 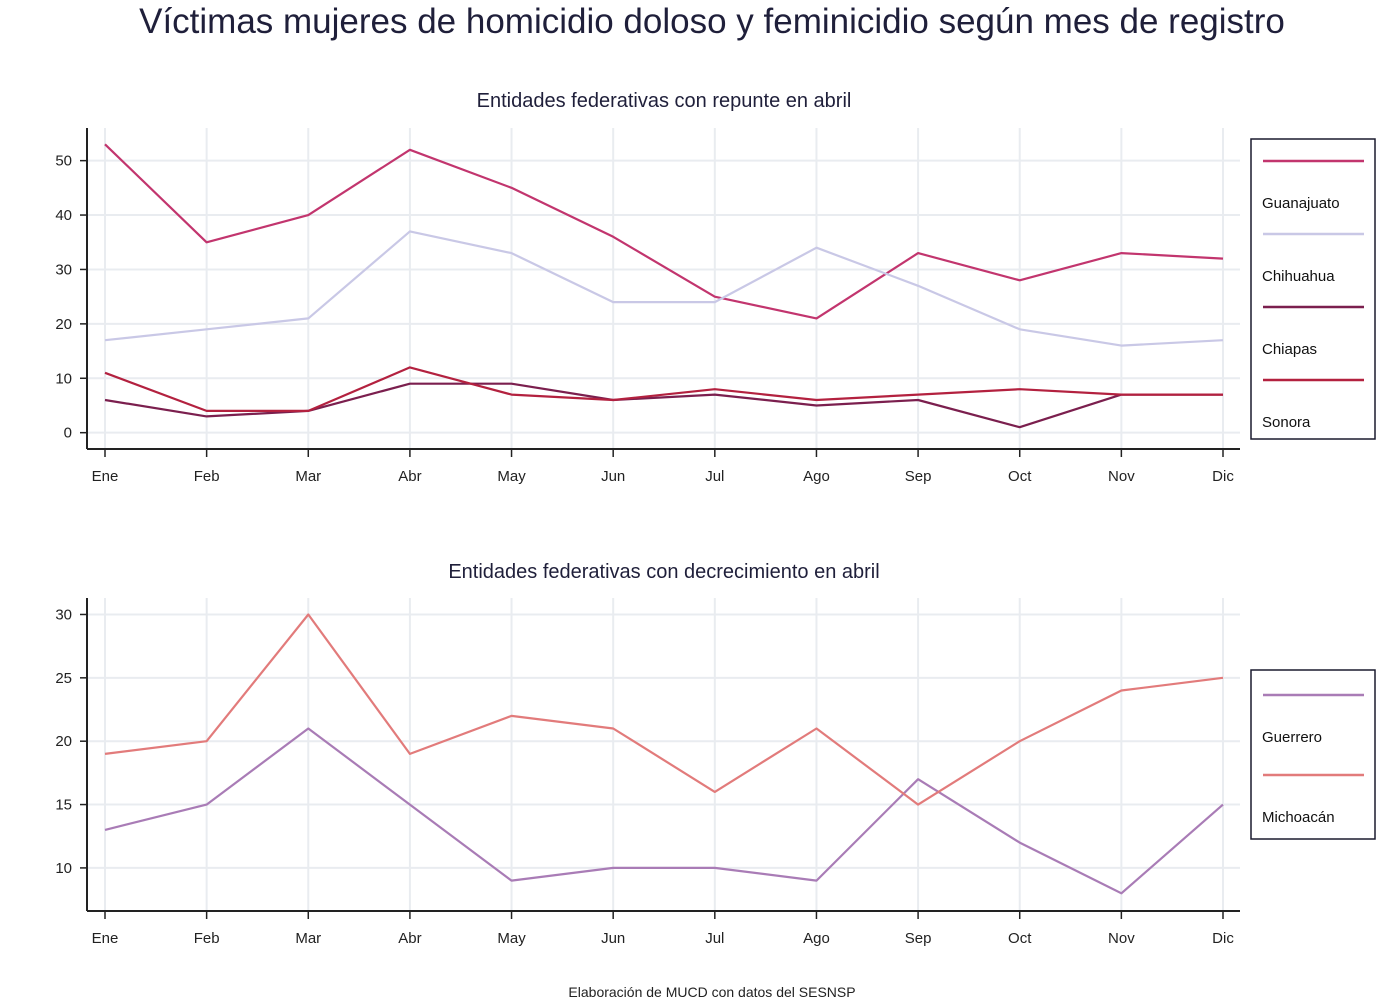 What do you see at coordinates (663, 389) in the screenshot?
I see `series-line-sonora` at bounding box center [663, 389].